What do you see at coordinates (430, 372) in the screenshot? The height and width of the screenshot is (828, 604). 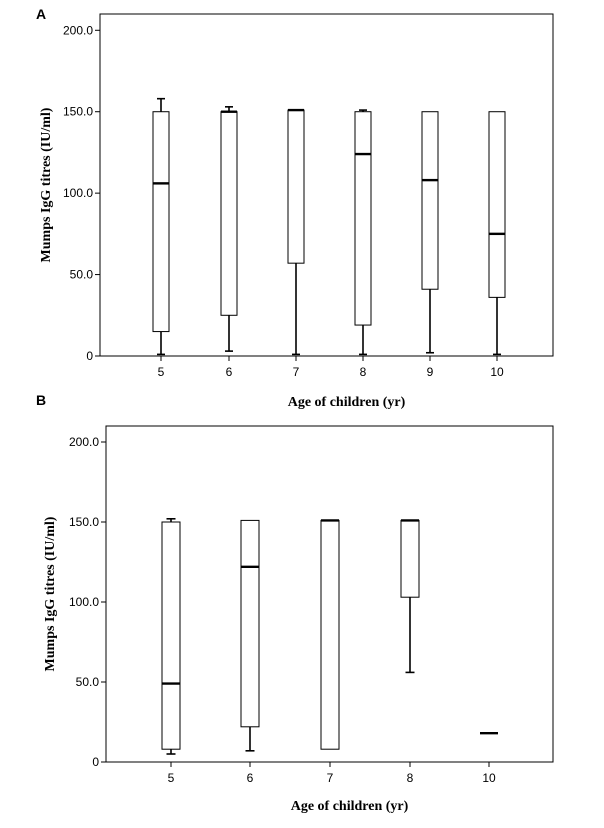 I see `x-tick-label: 9` at bounding box center [430, 372].